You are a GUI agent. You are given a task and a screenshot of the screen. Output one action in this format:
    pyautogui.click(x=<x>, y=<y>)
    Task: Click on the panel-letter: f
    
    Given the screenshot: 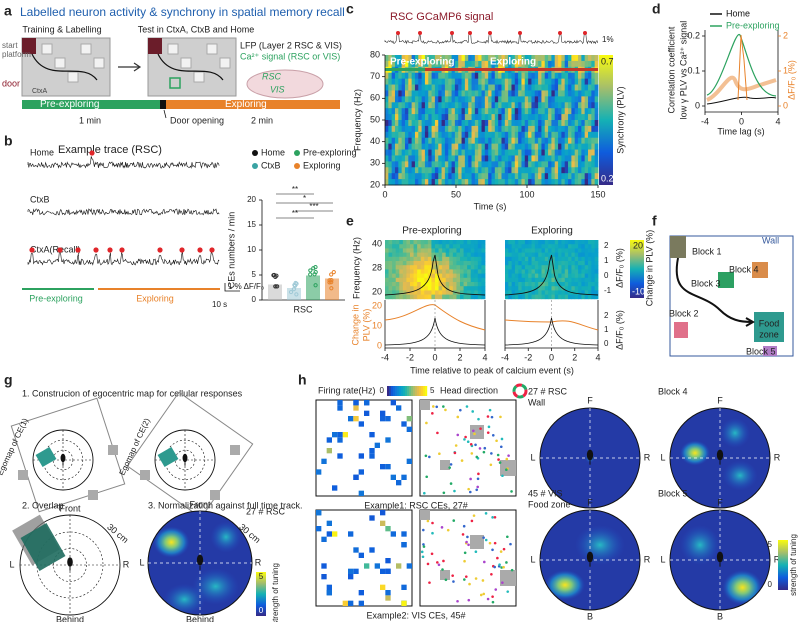 What is the action you would take?
    pyautogui.click(x=654, y=221)
    